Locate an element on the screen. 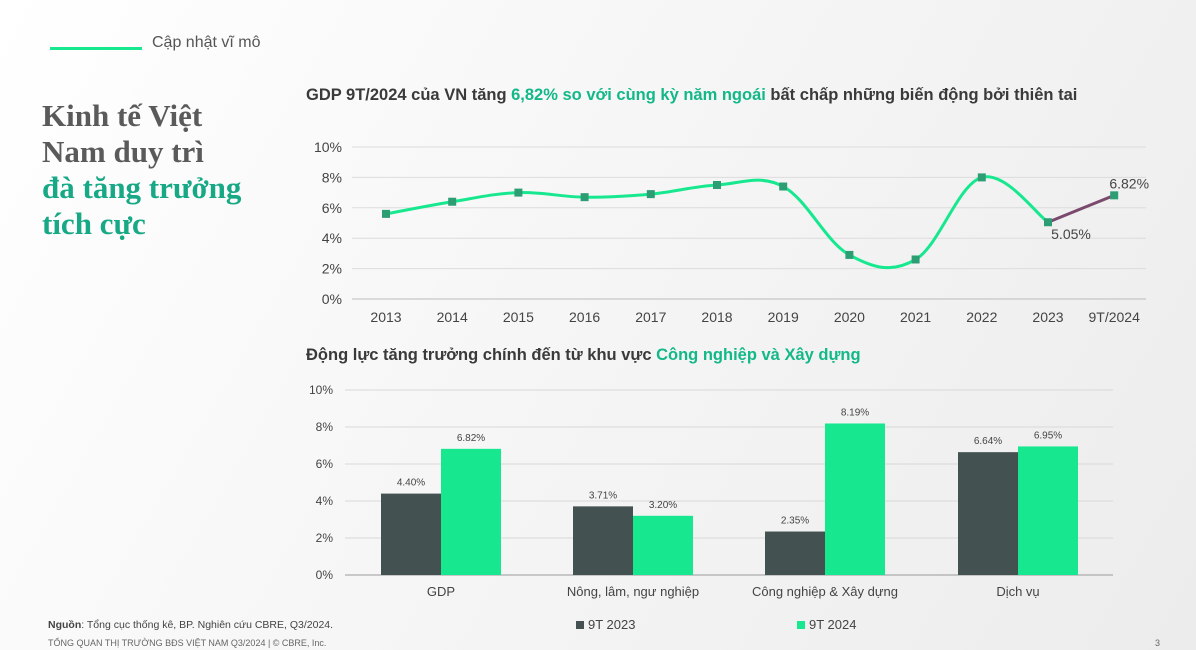 The image size is (1196, 650). line-chart-x-tick: 2019 is located at coordinates (783, 317).